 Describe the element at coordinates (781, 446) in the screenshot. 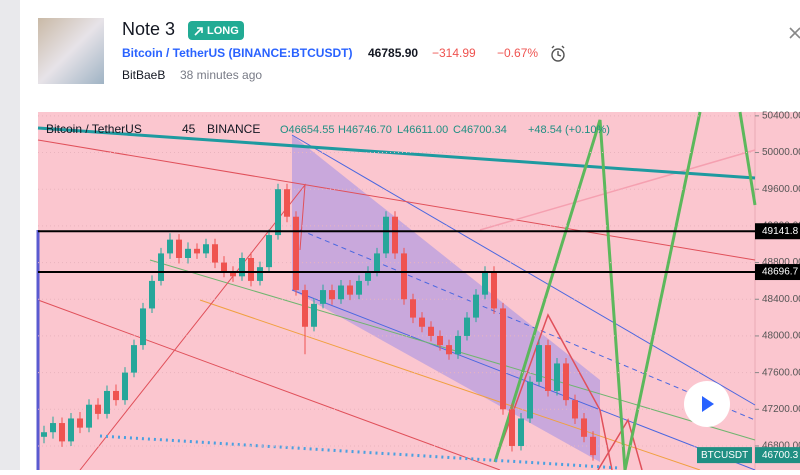

I see `y-tick-label: 46800.00` at that location.